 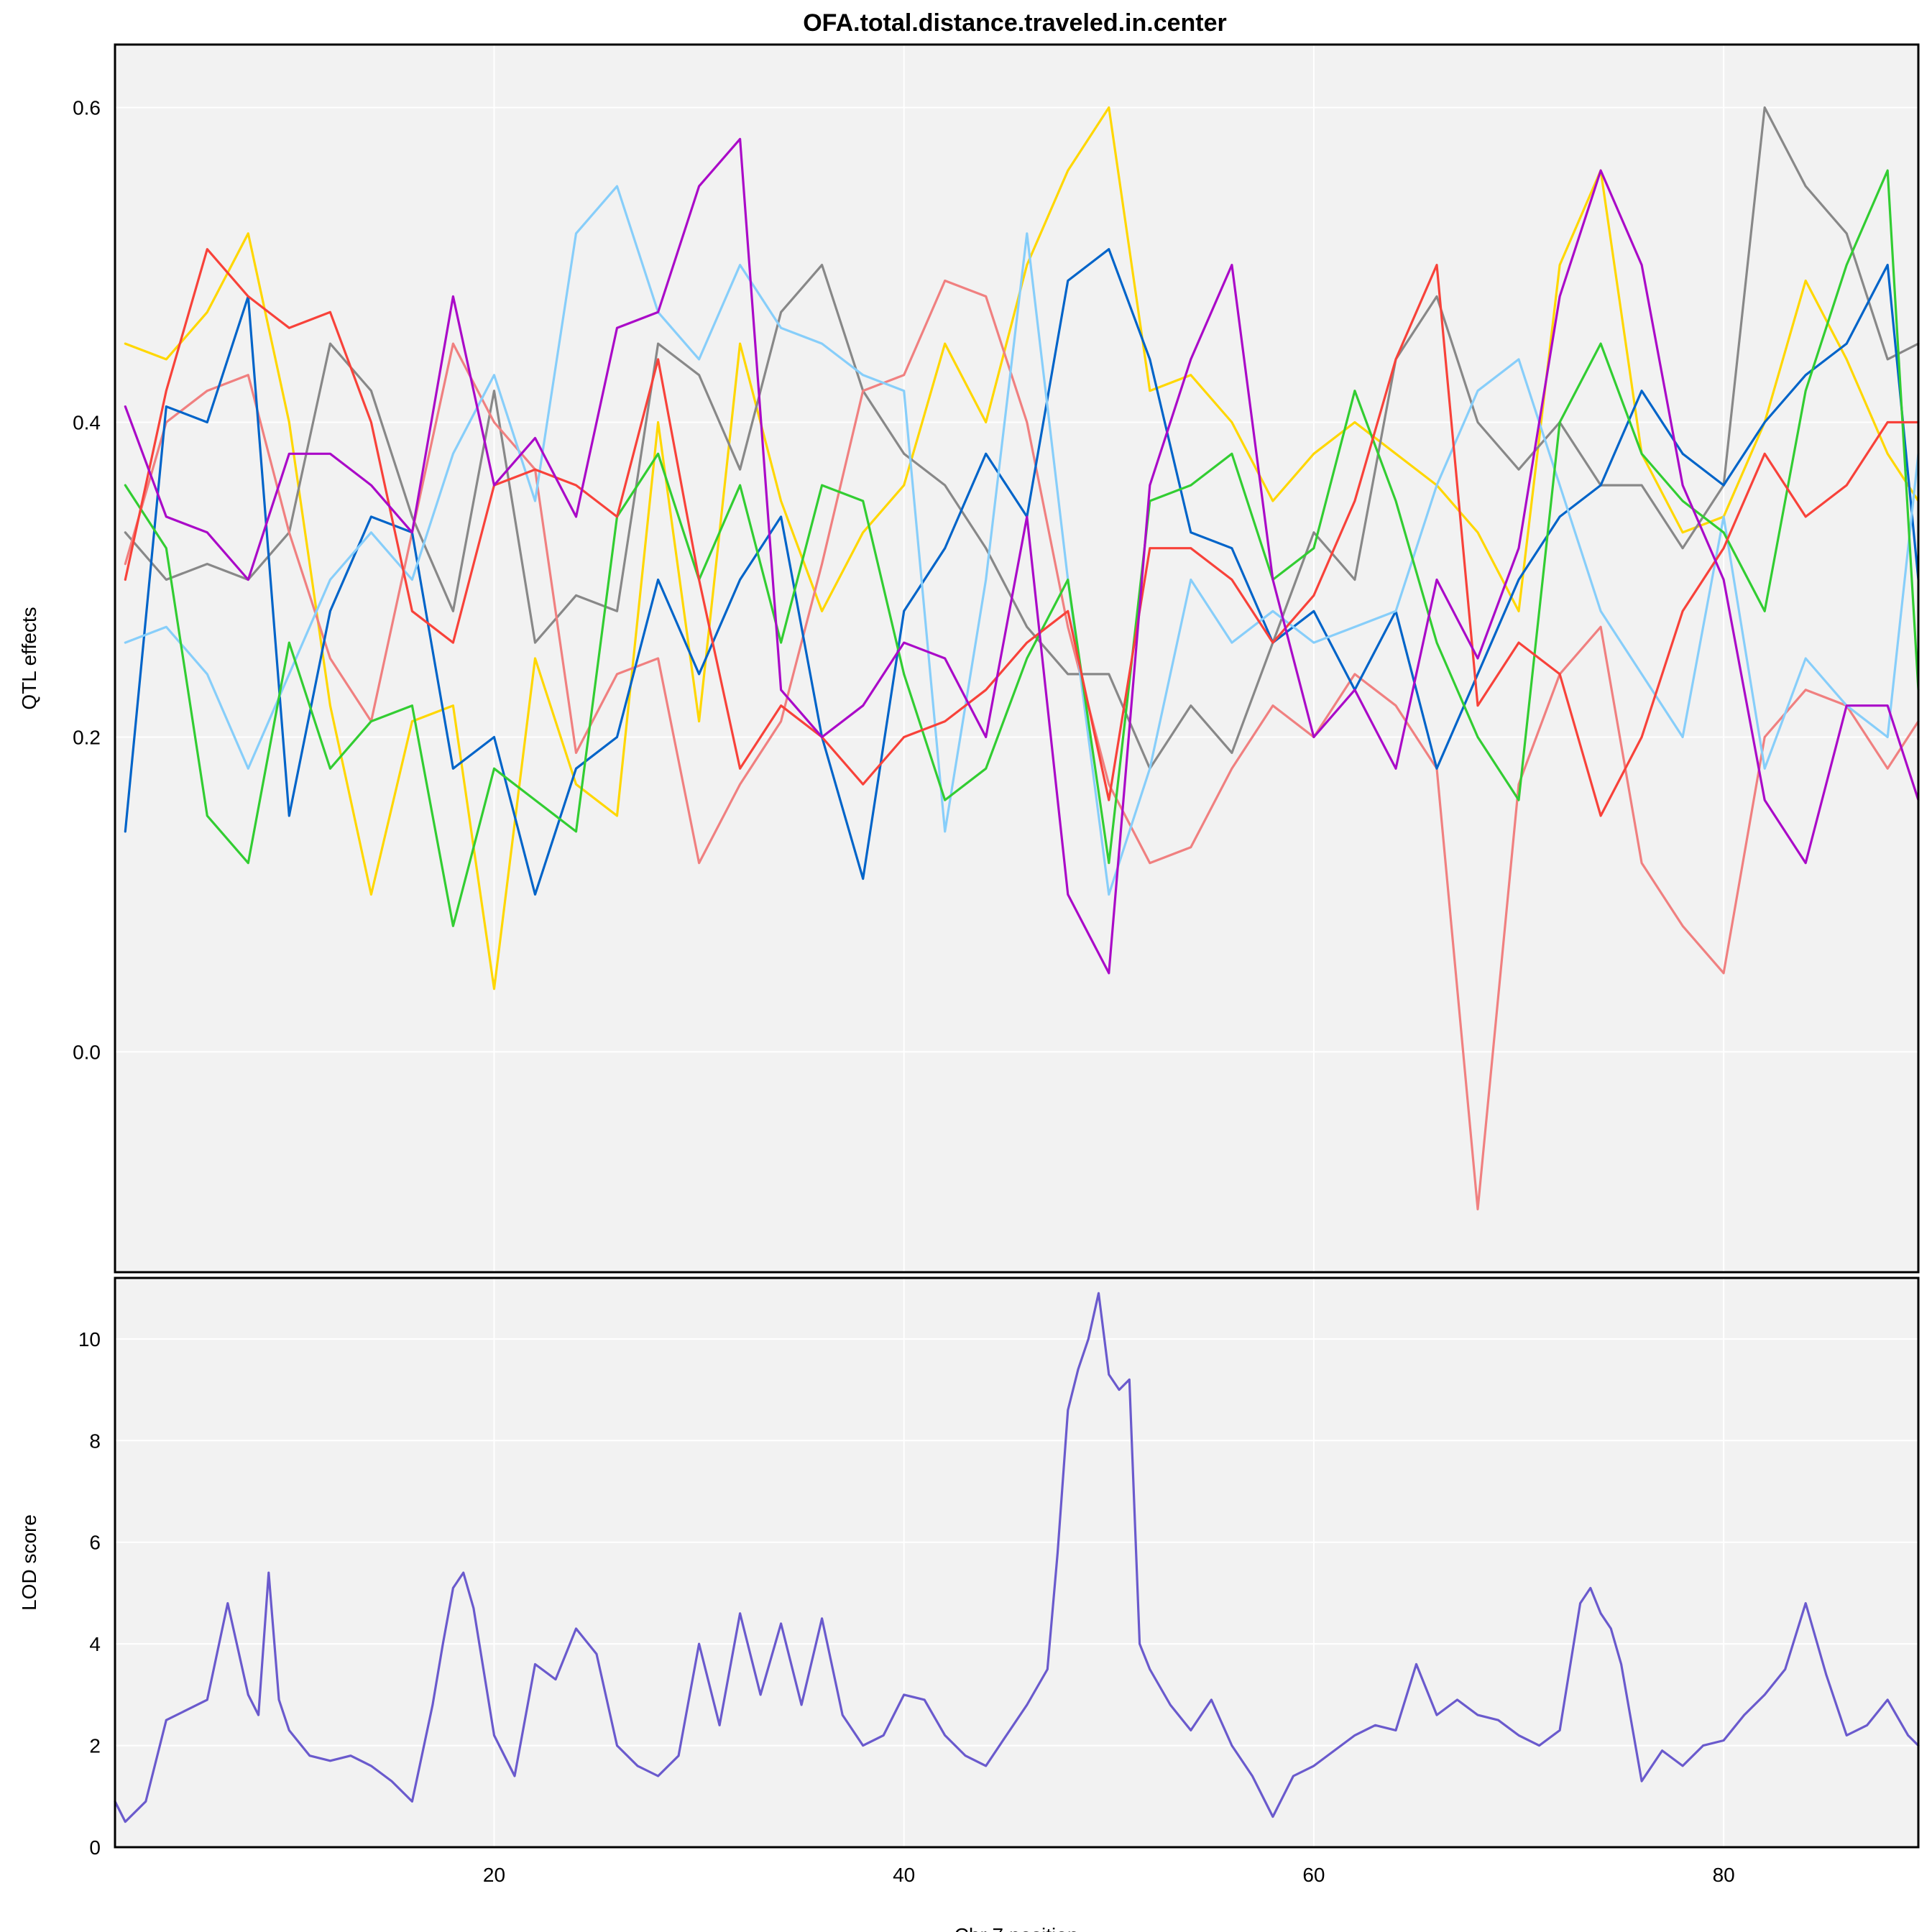 I want to click on y-tick-label: 10, so click(x=89, y=1339).